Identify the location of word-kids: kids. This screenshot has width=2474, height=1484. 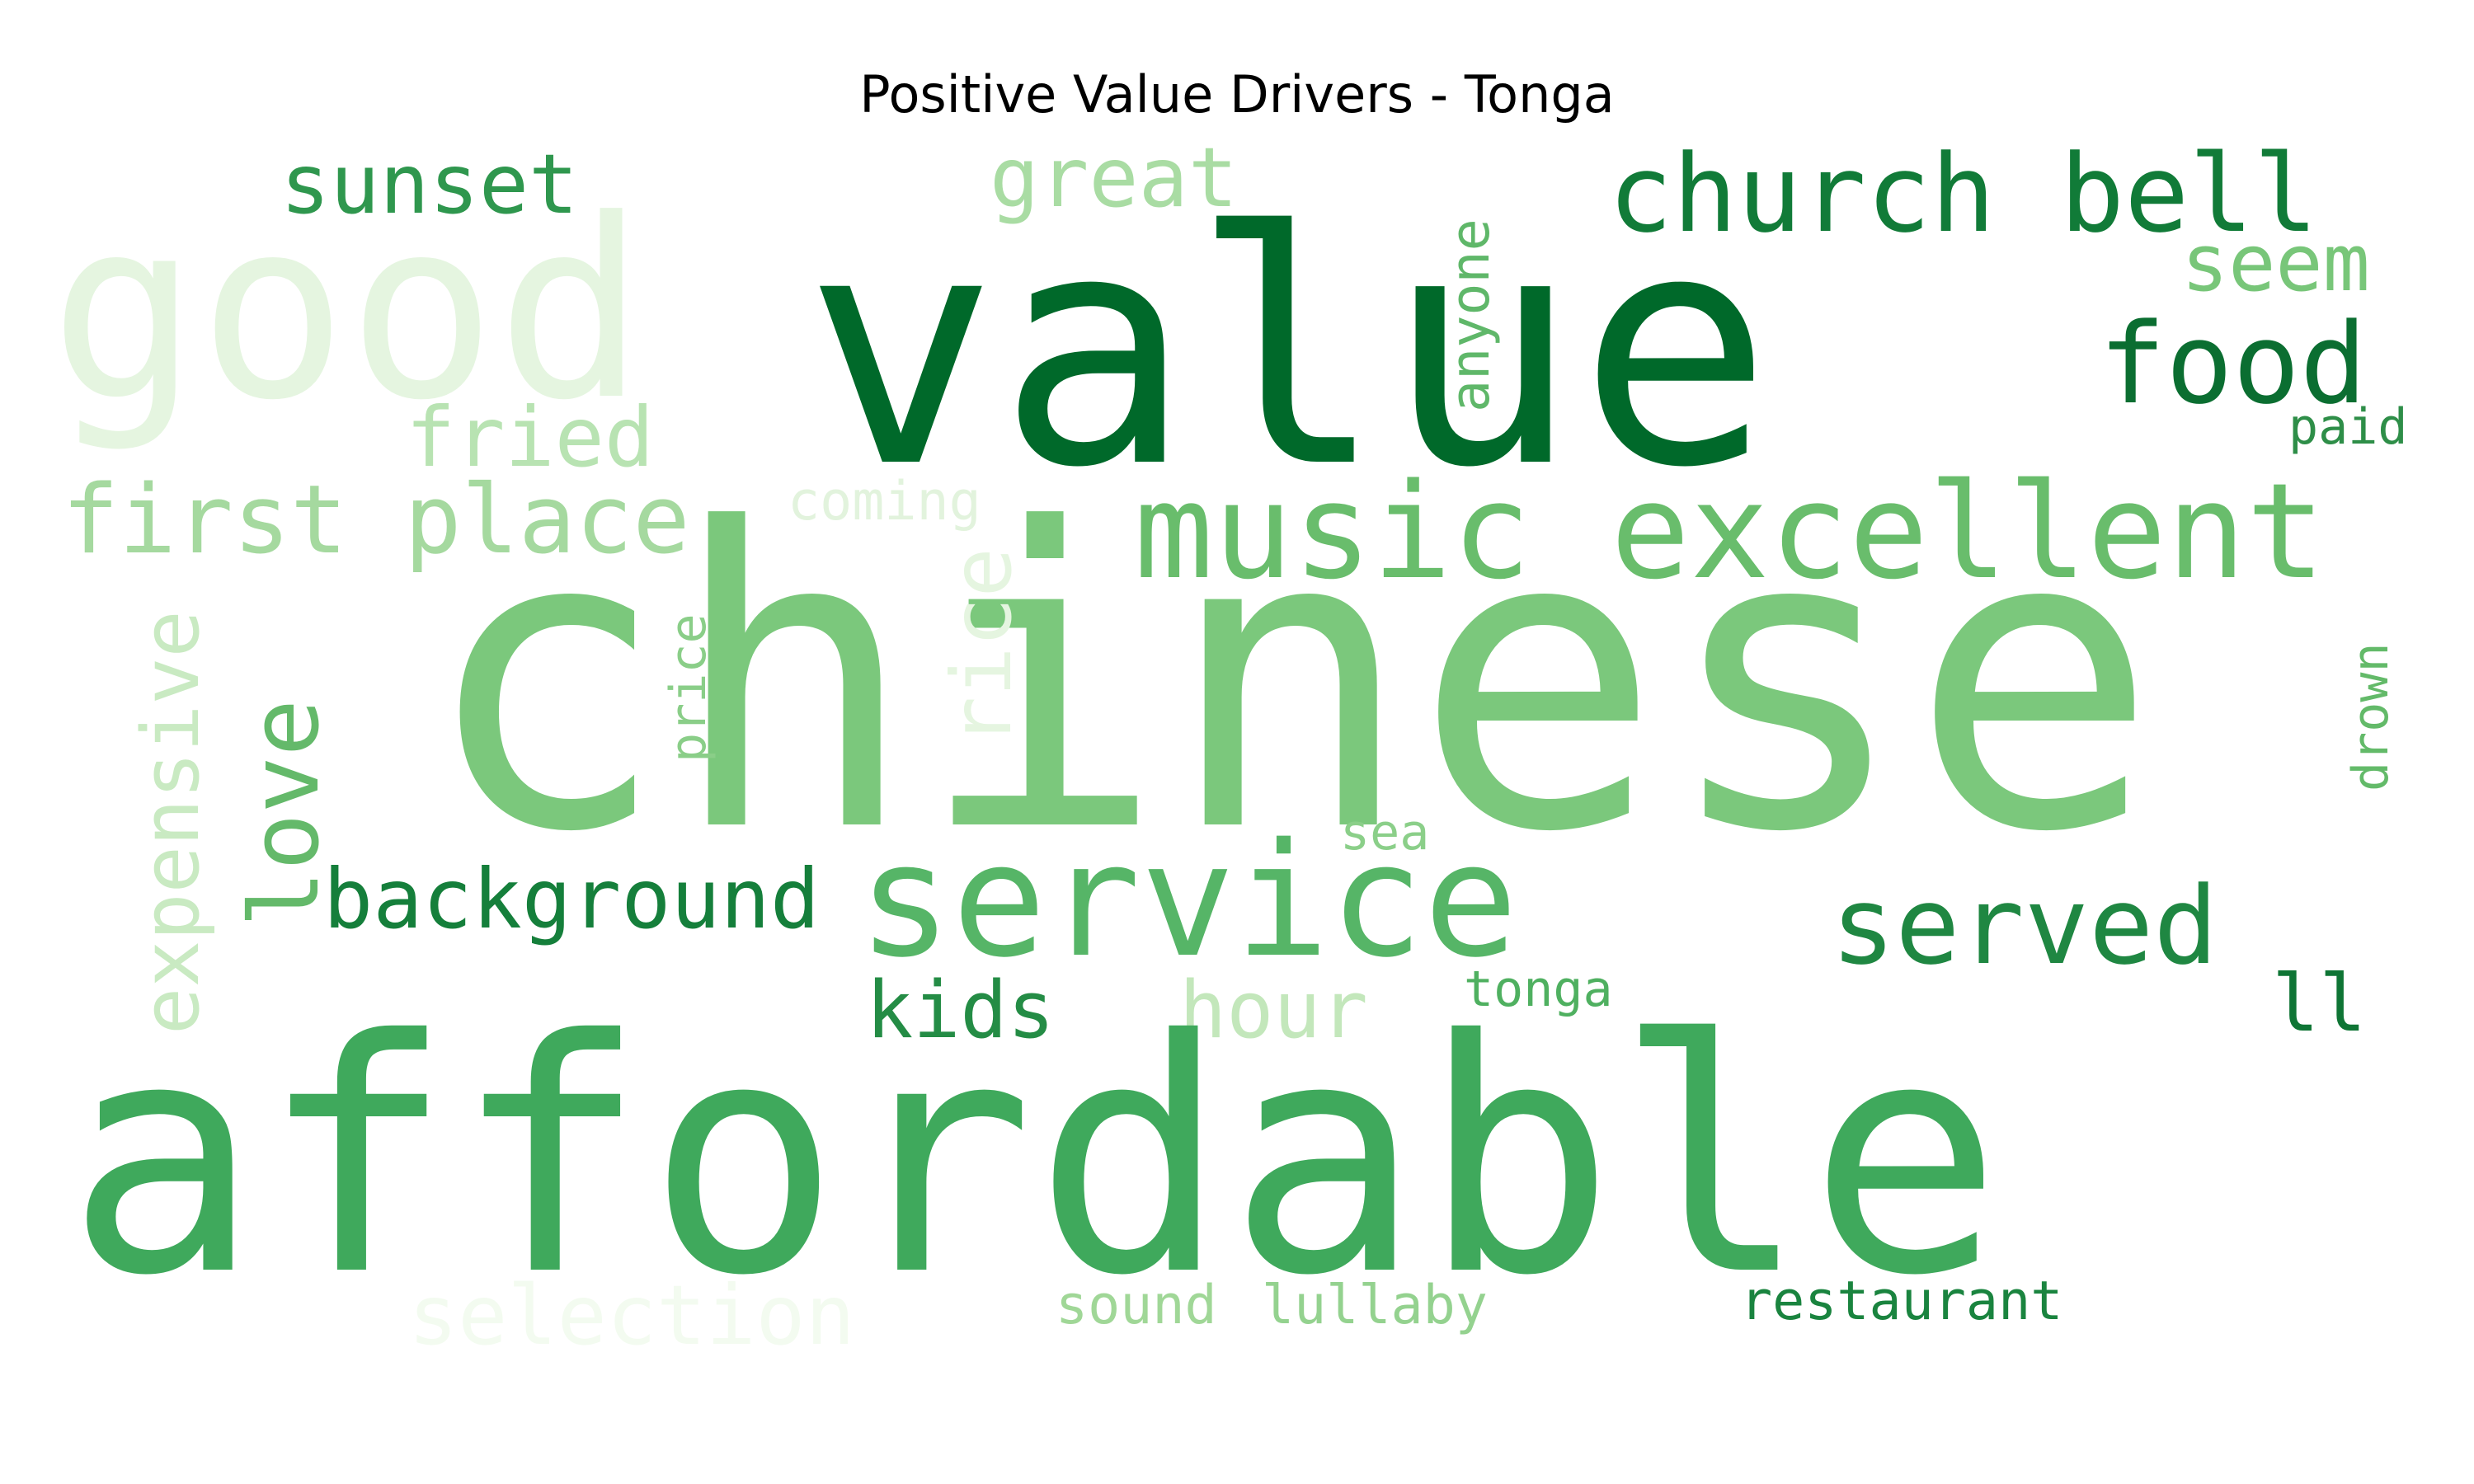
(960, 1011).